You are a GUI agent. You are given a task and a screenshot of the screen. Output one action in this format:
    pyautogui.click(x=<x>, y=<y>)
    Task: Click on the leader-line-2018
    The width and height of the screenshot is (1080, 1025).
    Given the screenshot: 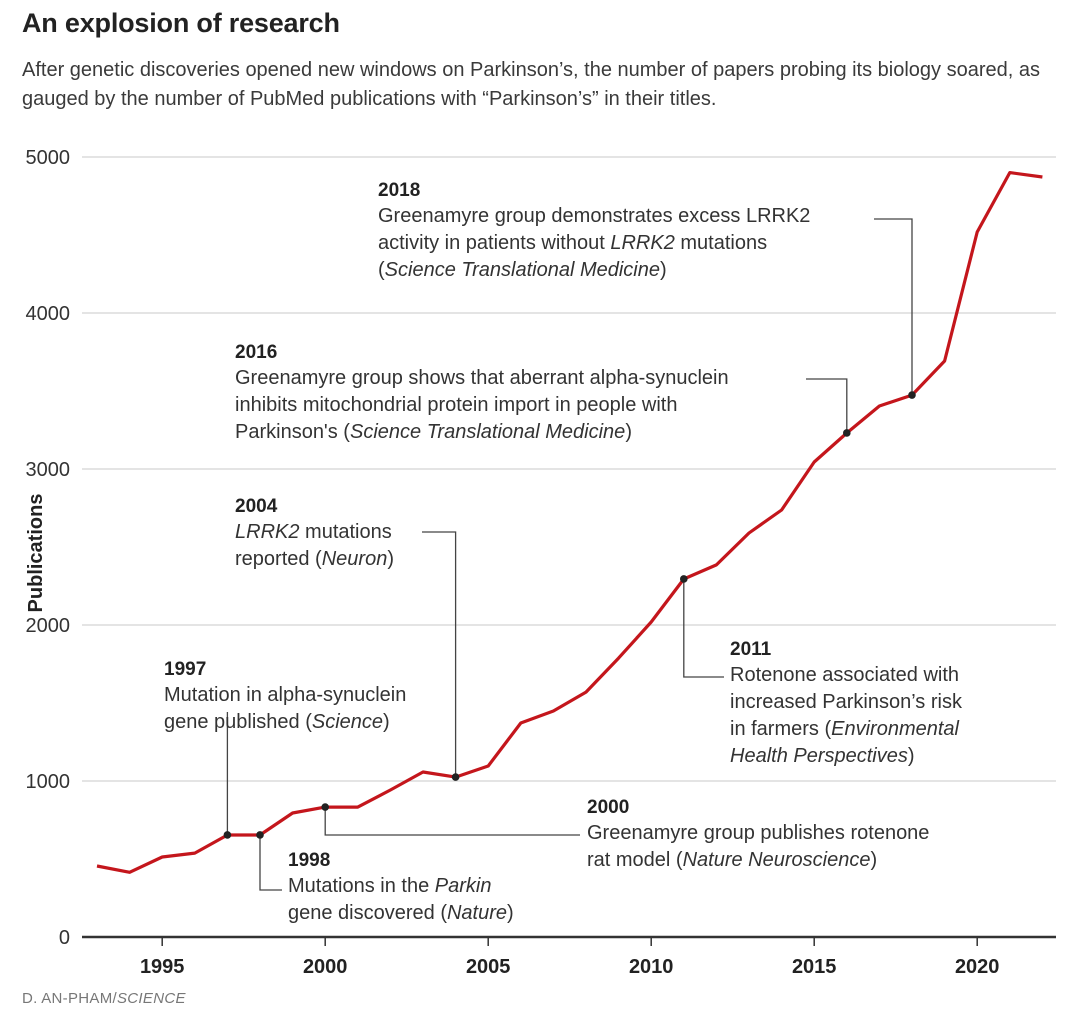 What is the action you would take?
    pyautogui.click(x=893, y=307)
    